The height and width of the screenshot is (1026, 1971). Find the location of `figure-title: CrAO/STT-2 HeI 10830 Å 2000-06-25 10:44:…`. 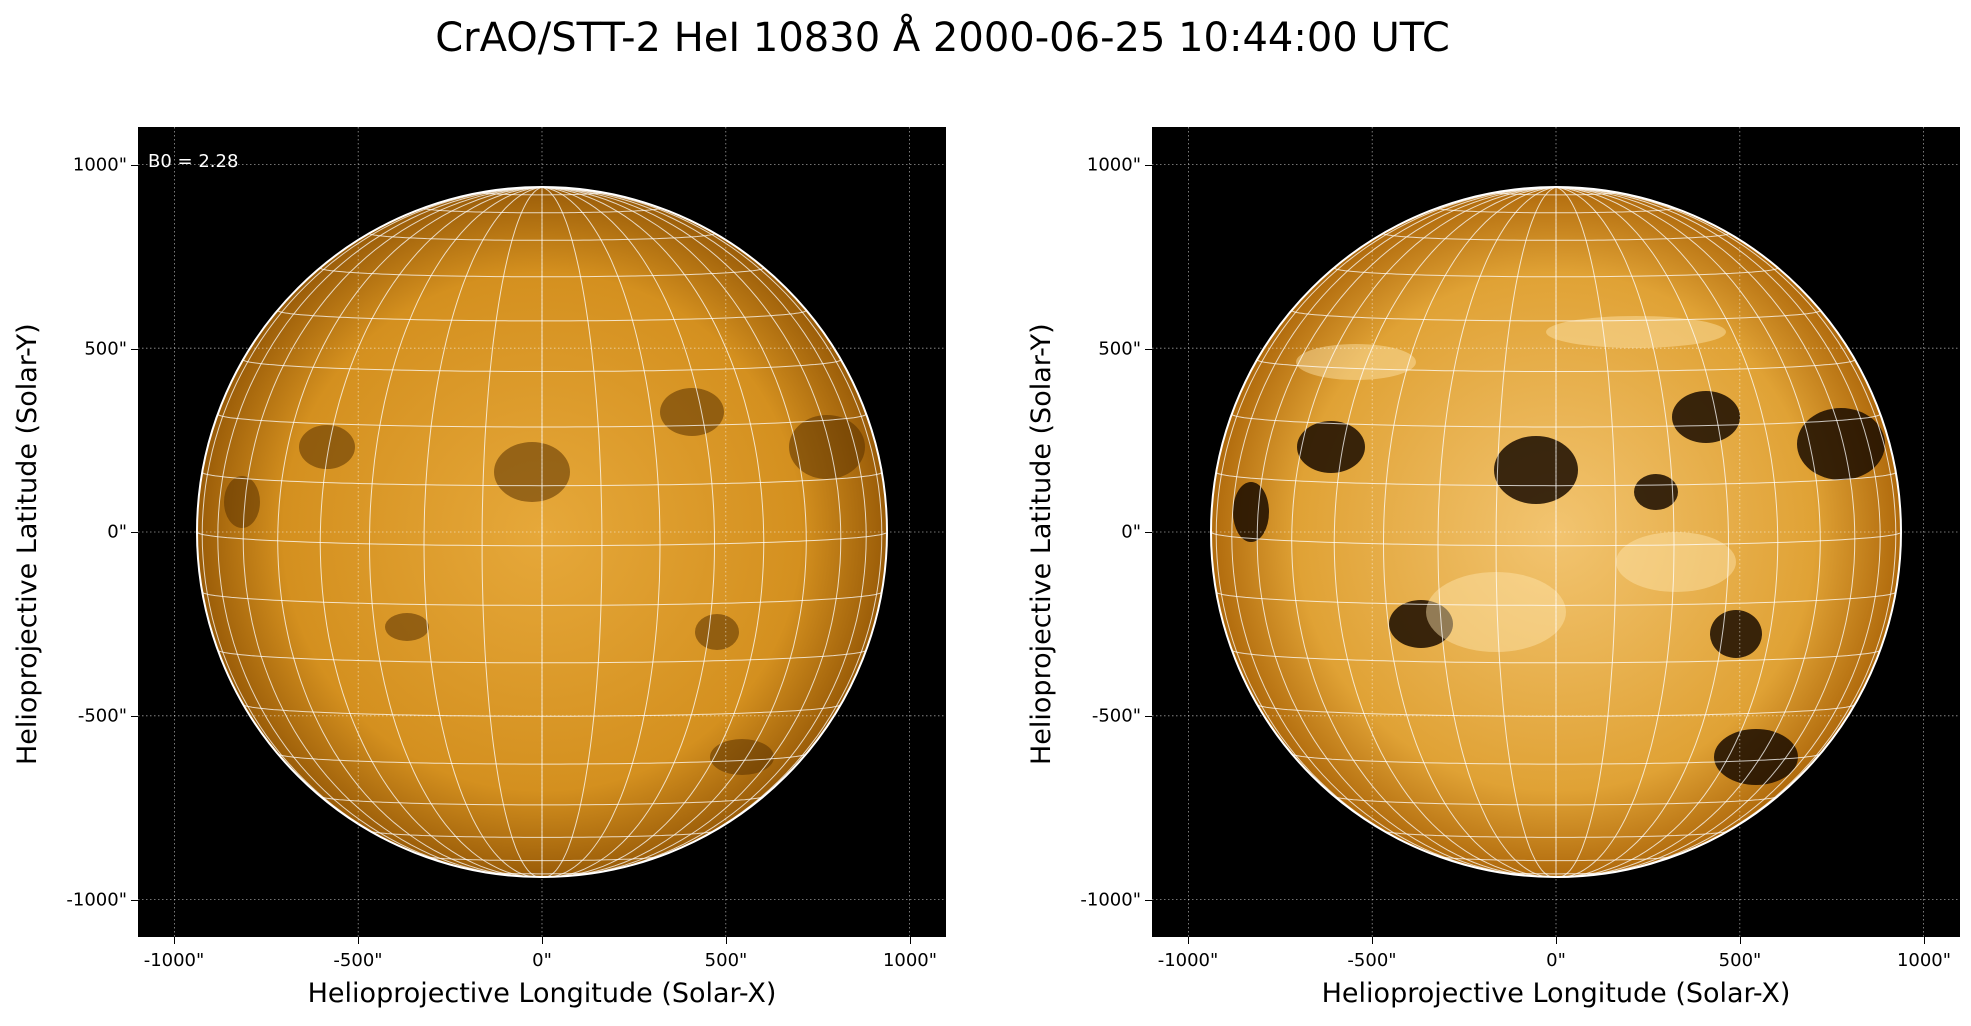

figure-title: CrAO/STT-2 HeI 10830 Å 2000-06-25 10:44:… is located at coordinates (942, 38).